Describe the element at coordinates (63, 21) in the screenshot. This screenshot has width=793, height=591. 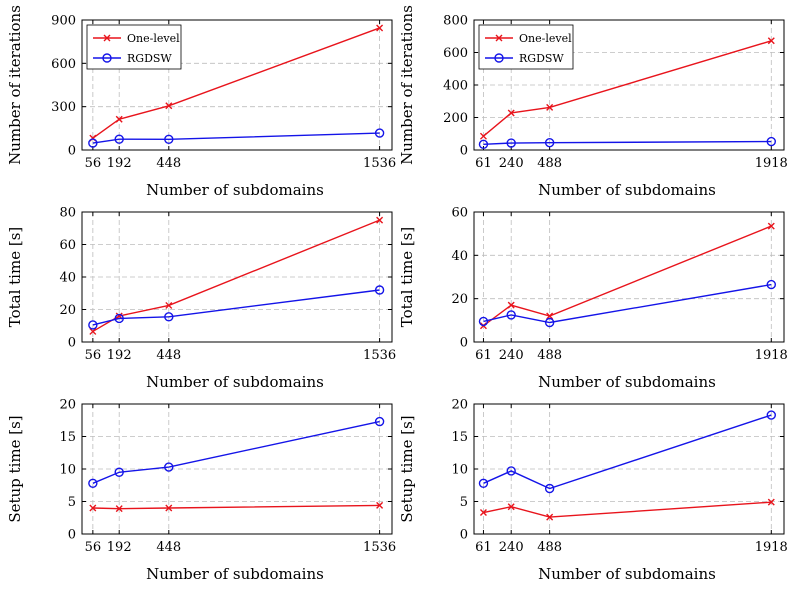
I see `y-tick-label: 900` at that location.